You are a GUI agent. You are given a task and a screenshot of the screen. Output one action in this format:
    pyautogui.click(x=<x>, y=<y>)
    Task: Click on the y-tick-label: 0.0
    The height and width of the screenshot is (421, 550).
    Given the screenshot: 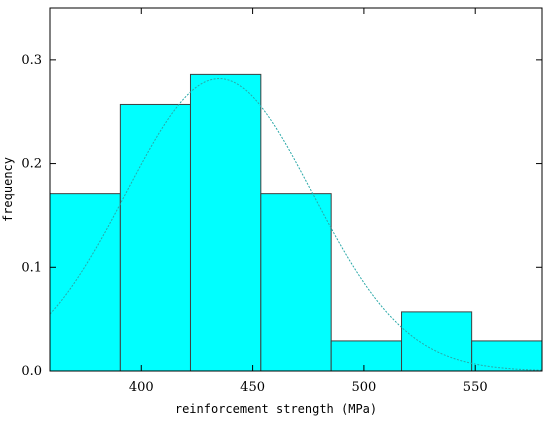 What is the action you would take?
    pyautogui.click(x=31, y=371)
    